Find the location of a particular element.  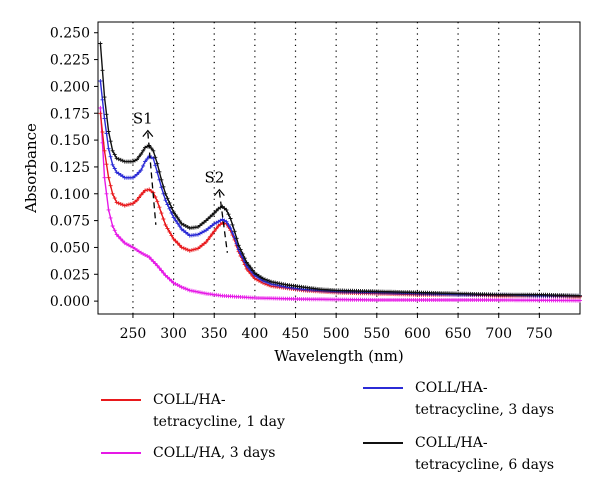

y-tick-label: 0.125 is located at coordinates (70, 168).